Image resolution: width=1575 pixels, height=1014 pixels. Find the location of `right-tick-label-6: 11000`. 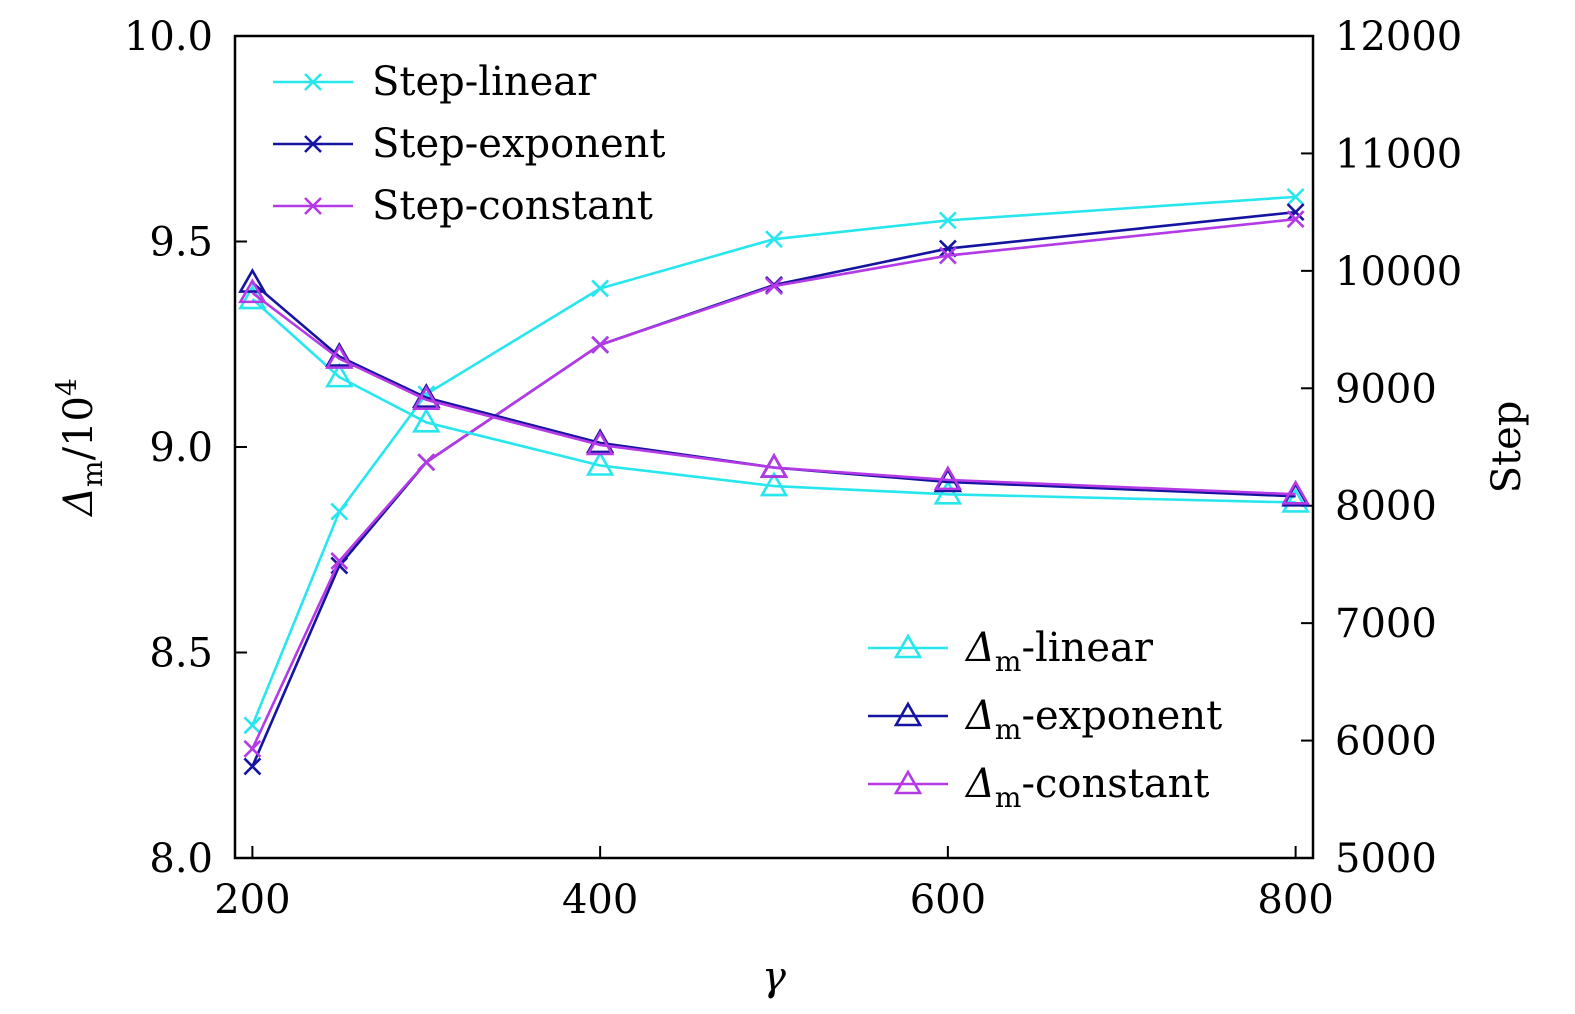

right-tick-label-6: 11000 is located at coordinates (1398, 154).